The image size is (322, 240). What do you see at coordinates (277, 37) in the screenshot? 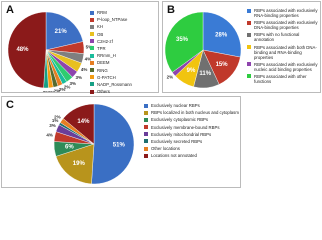
I see `legend-label: RBPs with no functional annotation` at bounding box center [277, 37].